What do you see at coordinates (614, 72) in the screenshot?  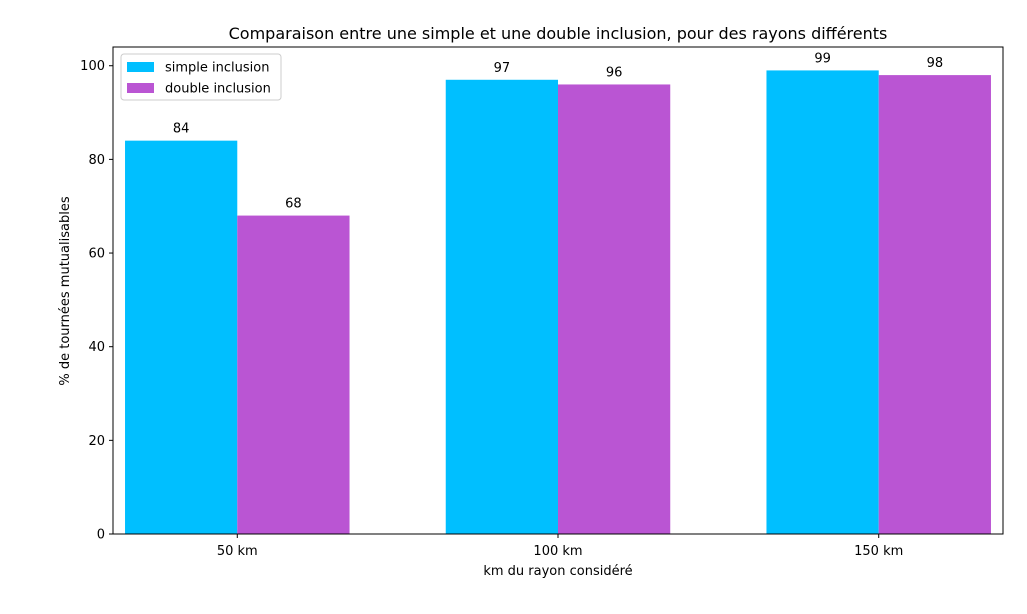 I see `data-label: 96` at bounding box center [614, 72].